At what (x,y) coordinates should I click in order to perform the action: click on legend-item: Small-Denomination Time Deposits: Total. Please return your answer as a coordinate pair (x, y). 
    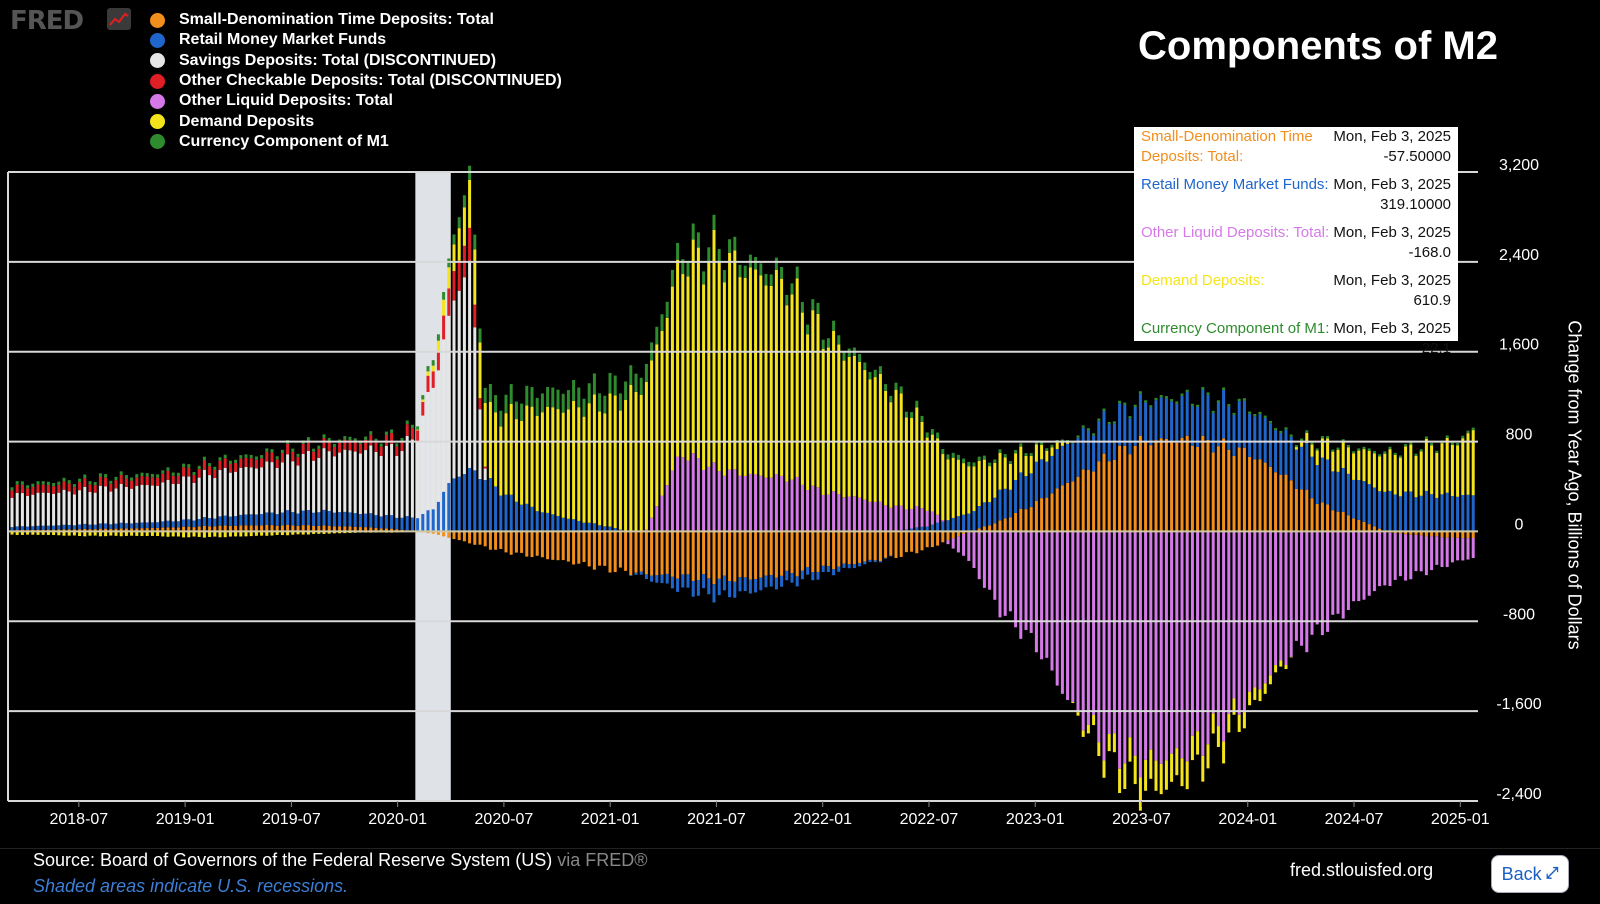
    Looking at the image, I should click on (356, 20).